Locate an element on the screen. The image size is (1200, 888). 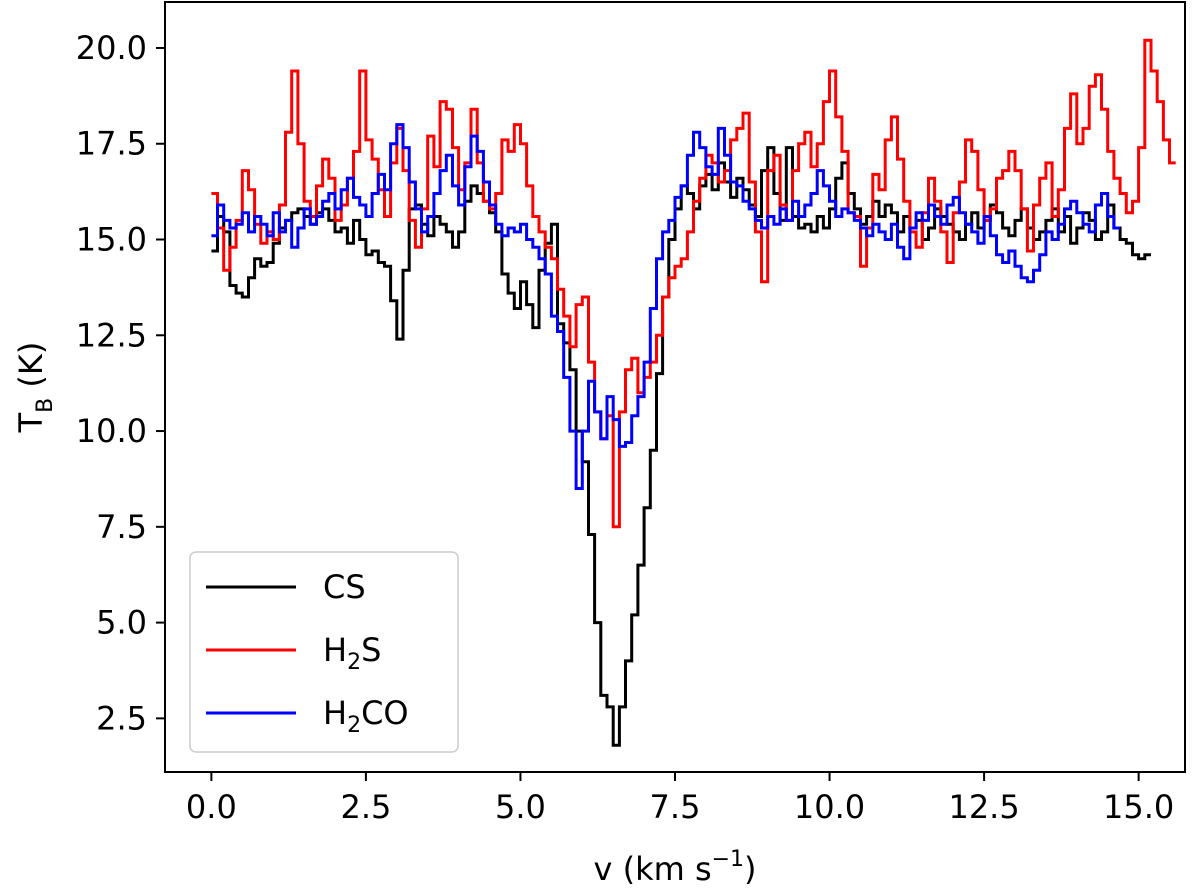
legend-label-cs: CS is located at coordinates (344, 587).